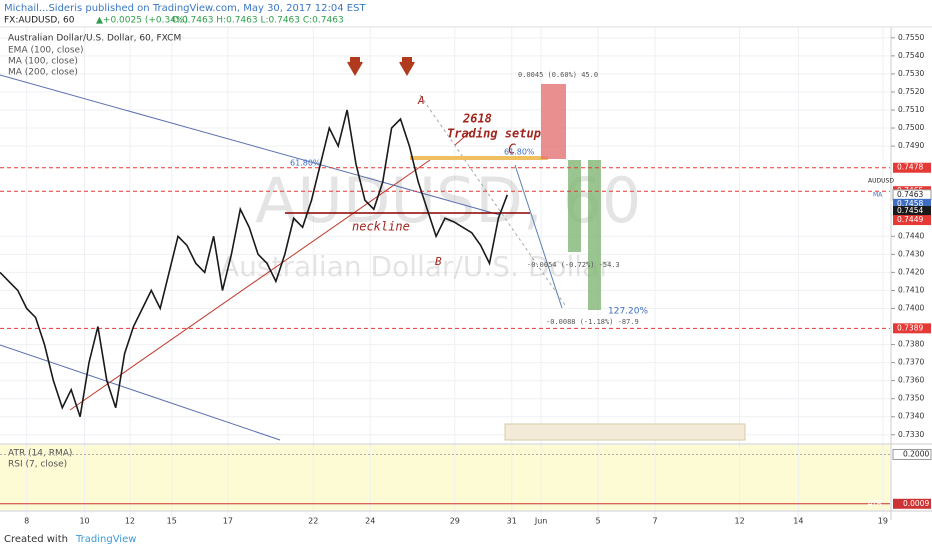 This screenshot has width=932, height=554. What do you see at coordinates (911, 37) in the screenshot?
I see `y-tick-label: 0.7550` at bounding box center [911, 37].